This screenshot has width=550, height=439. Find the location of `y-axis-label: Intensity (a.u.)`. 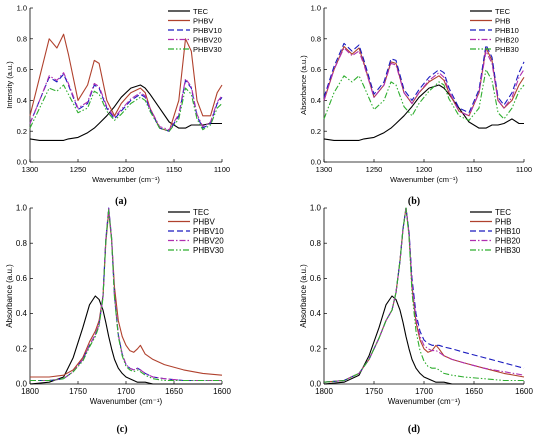

y-axis-label: Intensity (a.u.) is located at coordinates (9, 85).